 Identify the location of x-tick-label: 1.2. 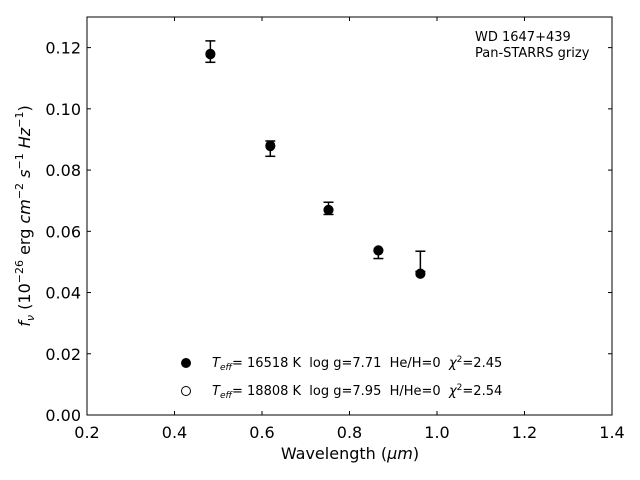
(524, 432).